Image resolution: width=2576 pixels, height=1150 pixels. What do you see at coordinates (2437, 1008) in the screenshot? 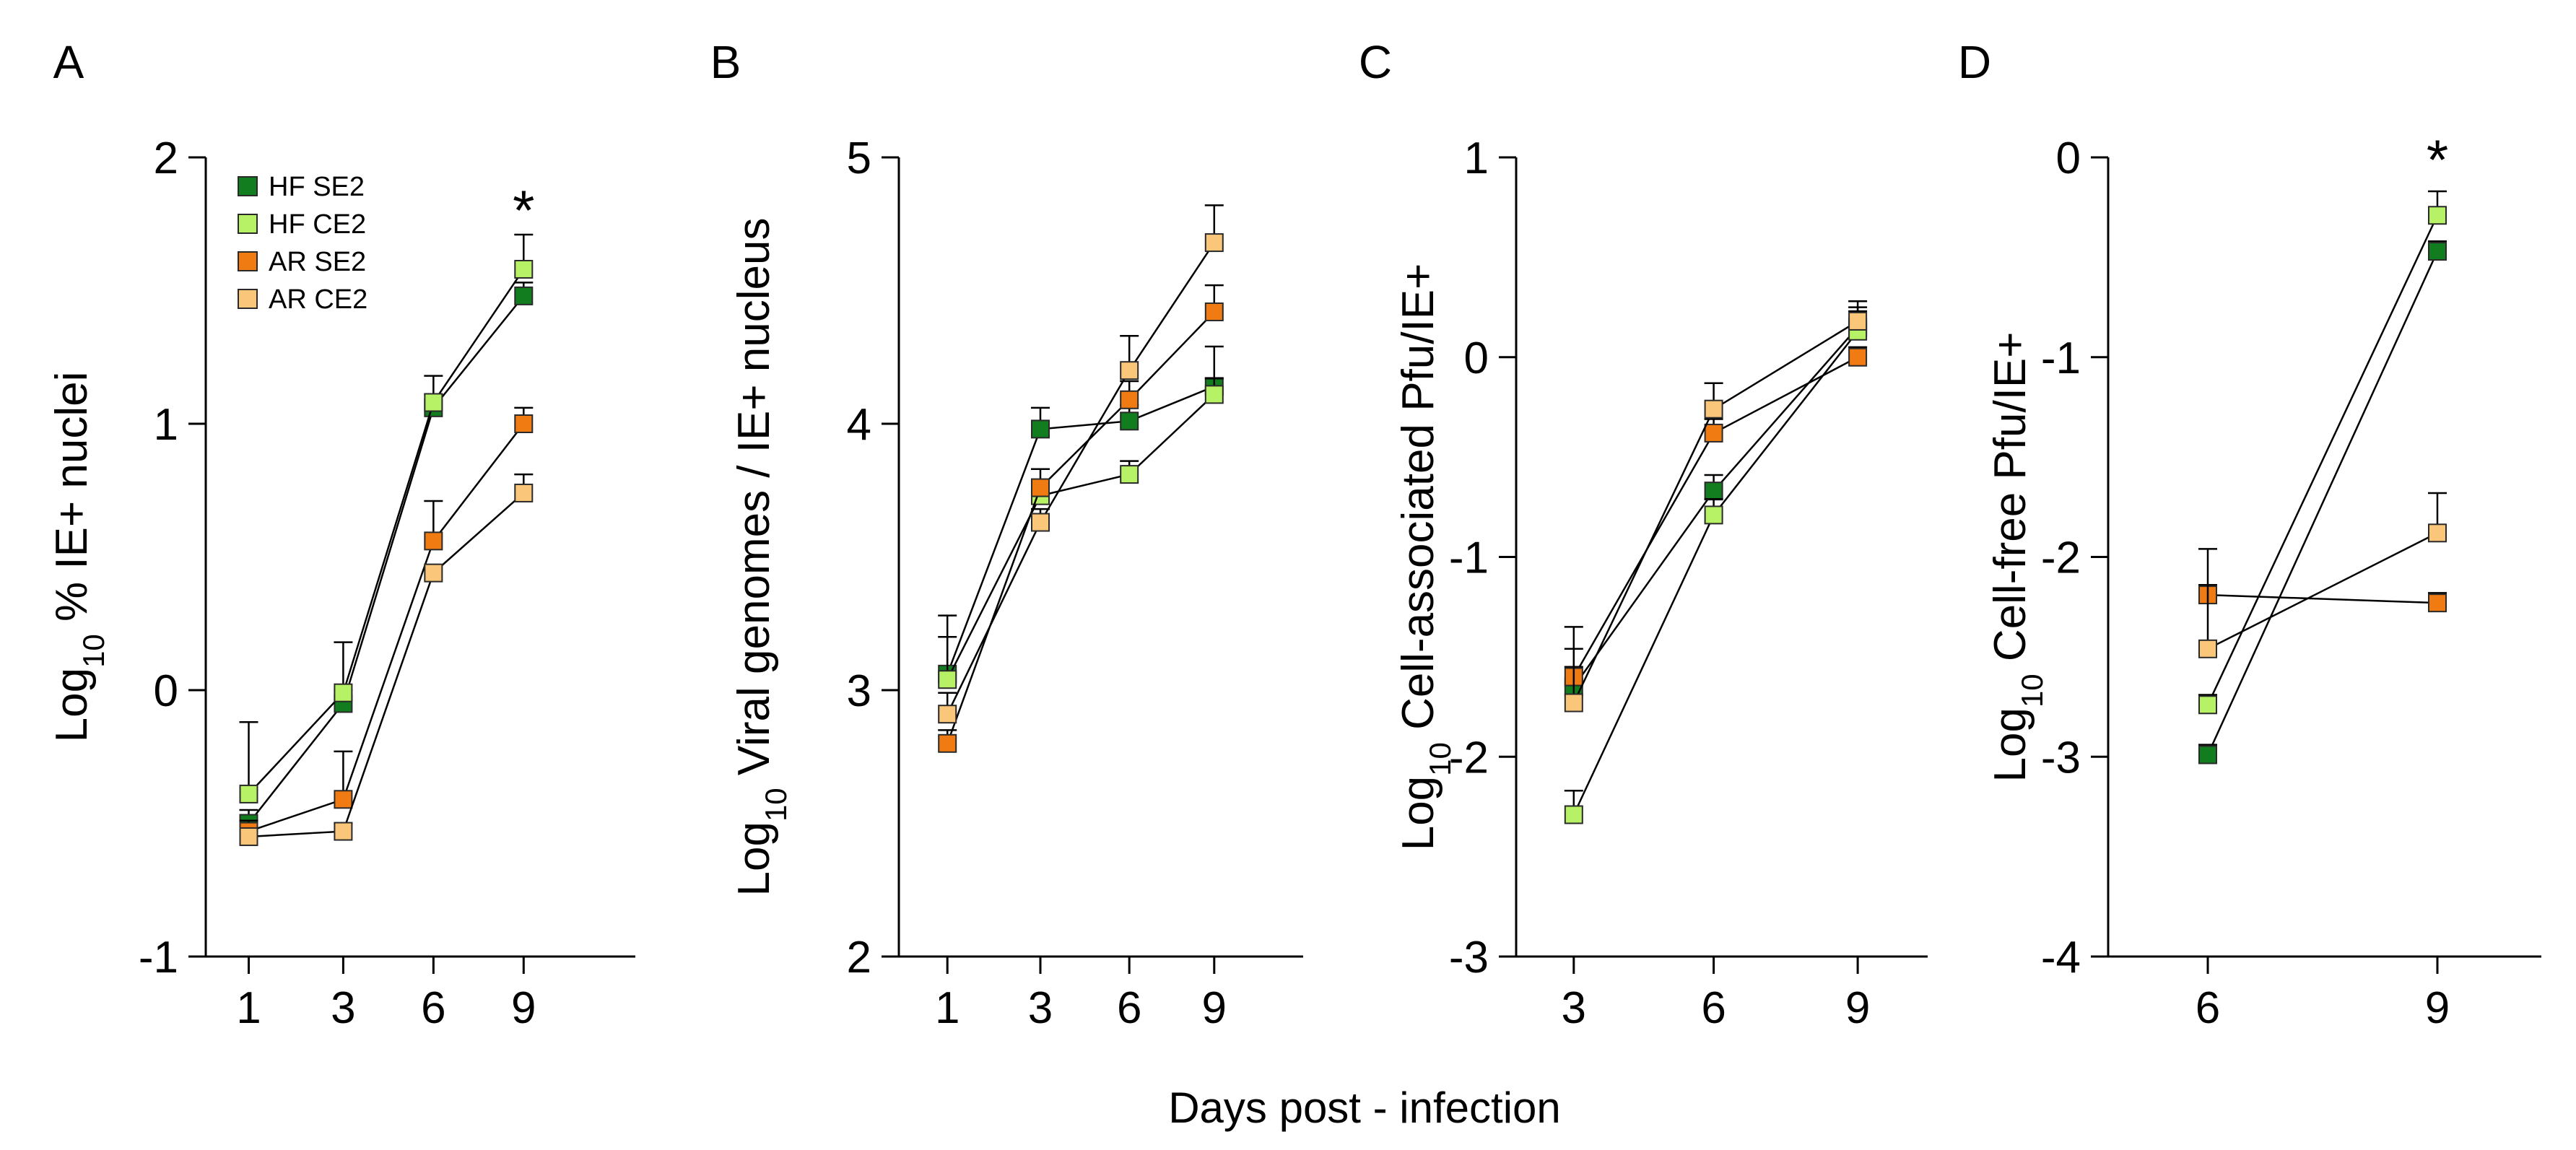
I see `x-tick-label: 9` at bounding box center [2437, 1008].